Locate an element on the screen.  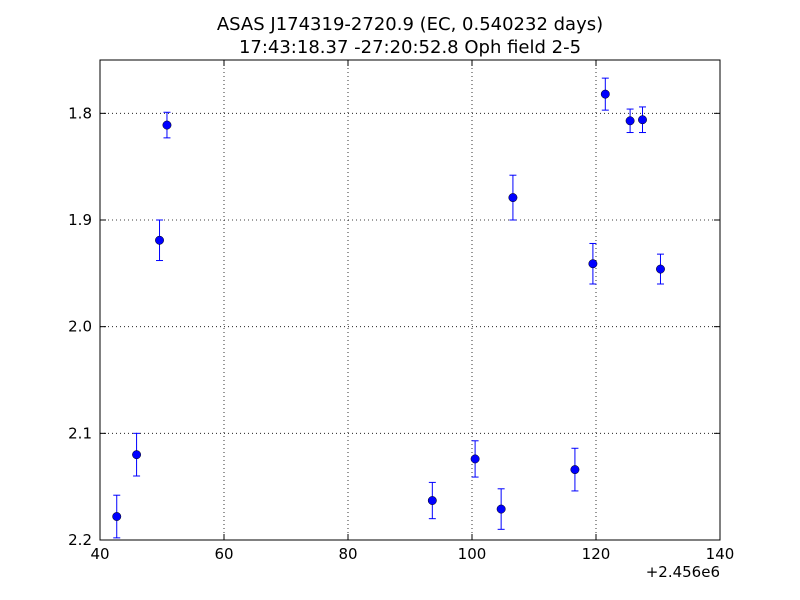
x-tick-label: 80 is located at coordinates (347, 554).